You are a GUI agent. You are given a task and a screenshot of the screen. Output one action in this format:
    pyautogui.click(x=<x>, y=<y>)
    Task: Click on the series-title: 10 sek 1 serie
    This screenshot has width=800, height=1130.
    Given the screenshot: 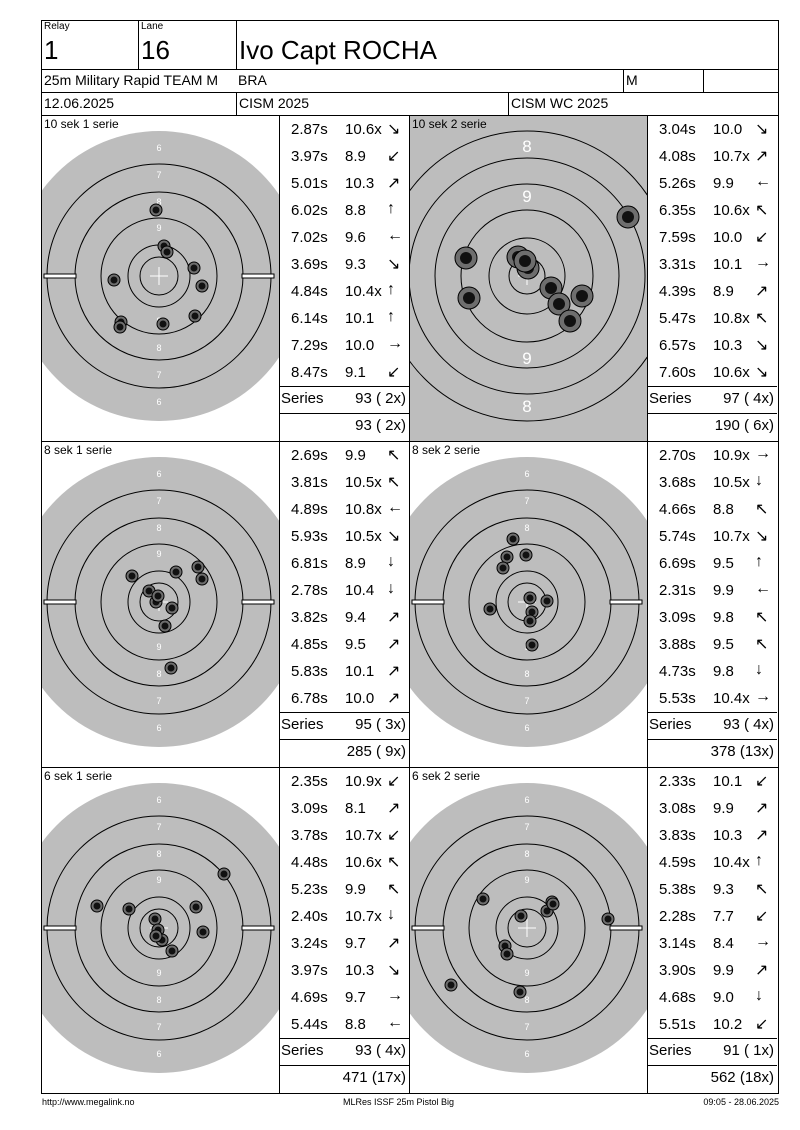 What is the action you would take?
    pyautogui.click(x=81, y=124)
    